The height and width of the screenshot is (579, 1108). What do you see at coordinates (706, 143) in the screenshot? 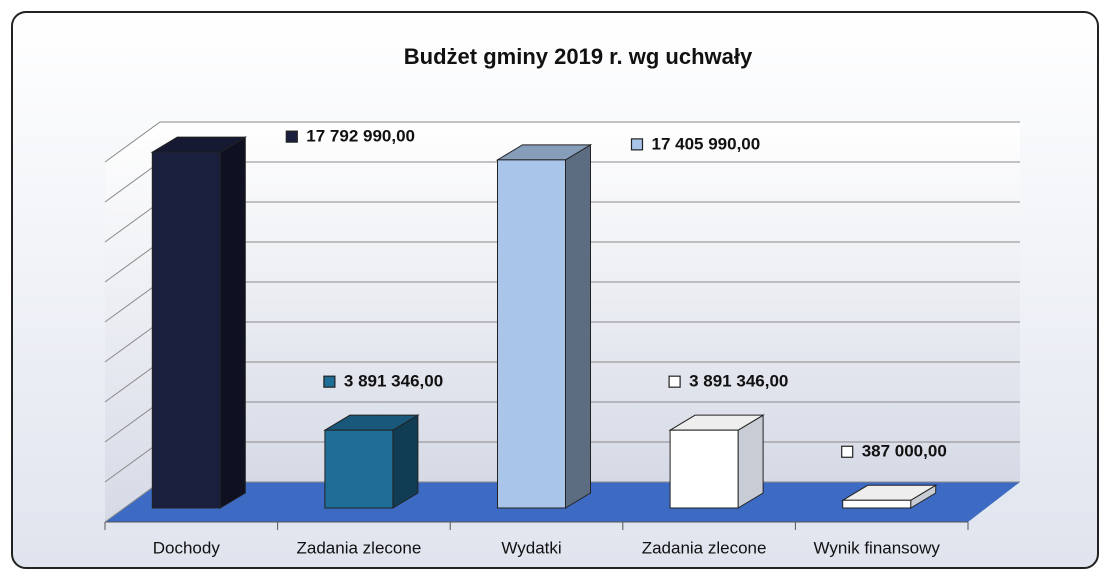
I see `value-label: 17 405 990,00` at bounding box center [706, 143].